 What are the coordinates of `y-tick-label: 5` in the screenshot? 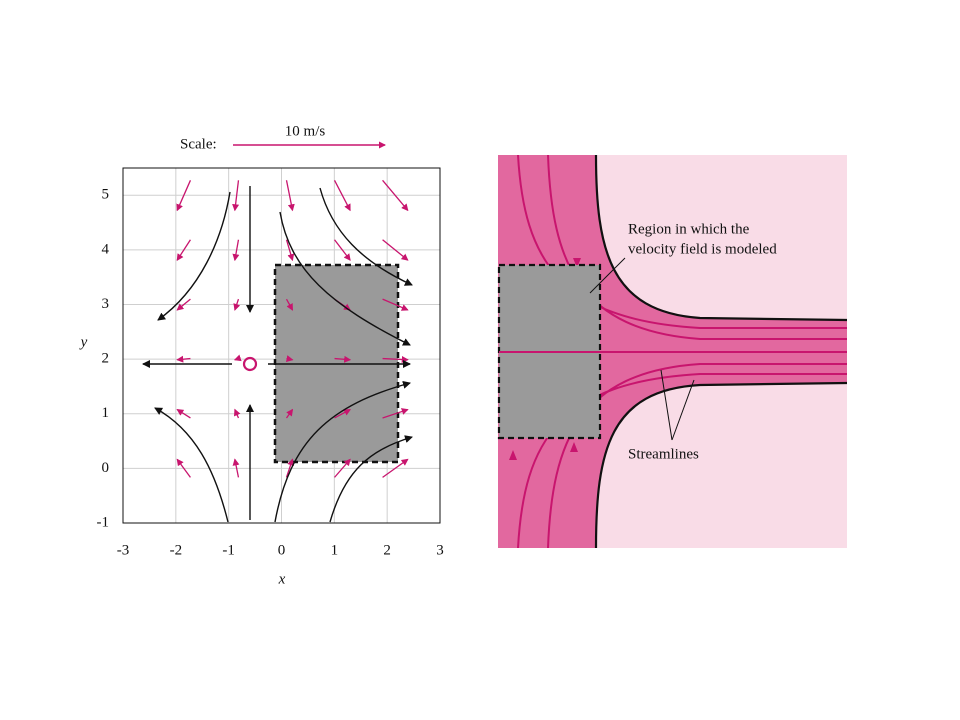 It's located at (106, 195).